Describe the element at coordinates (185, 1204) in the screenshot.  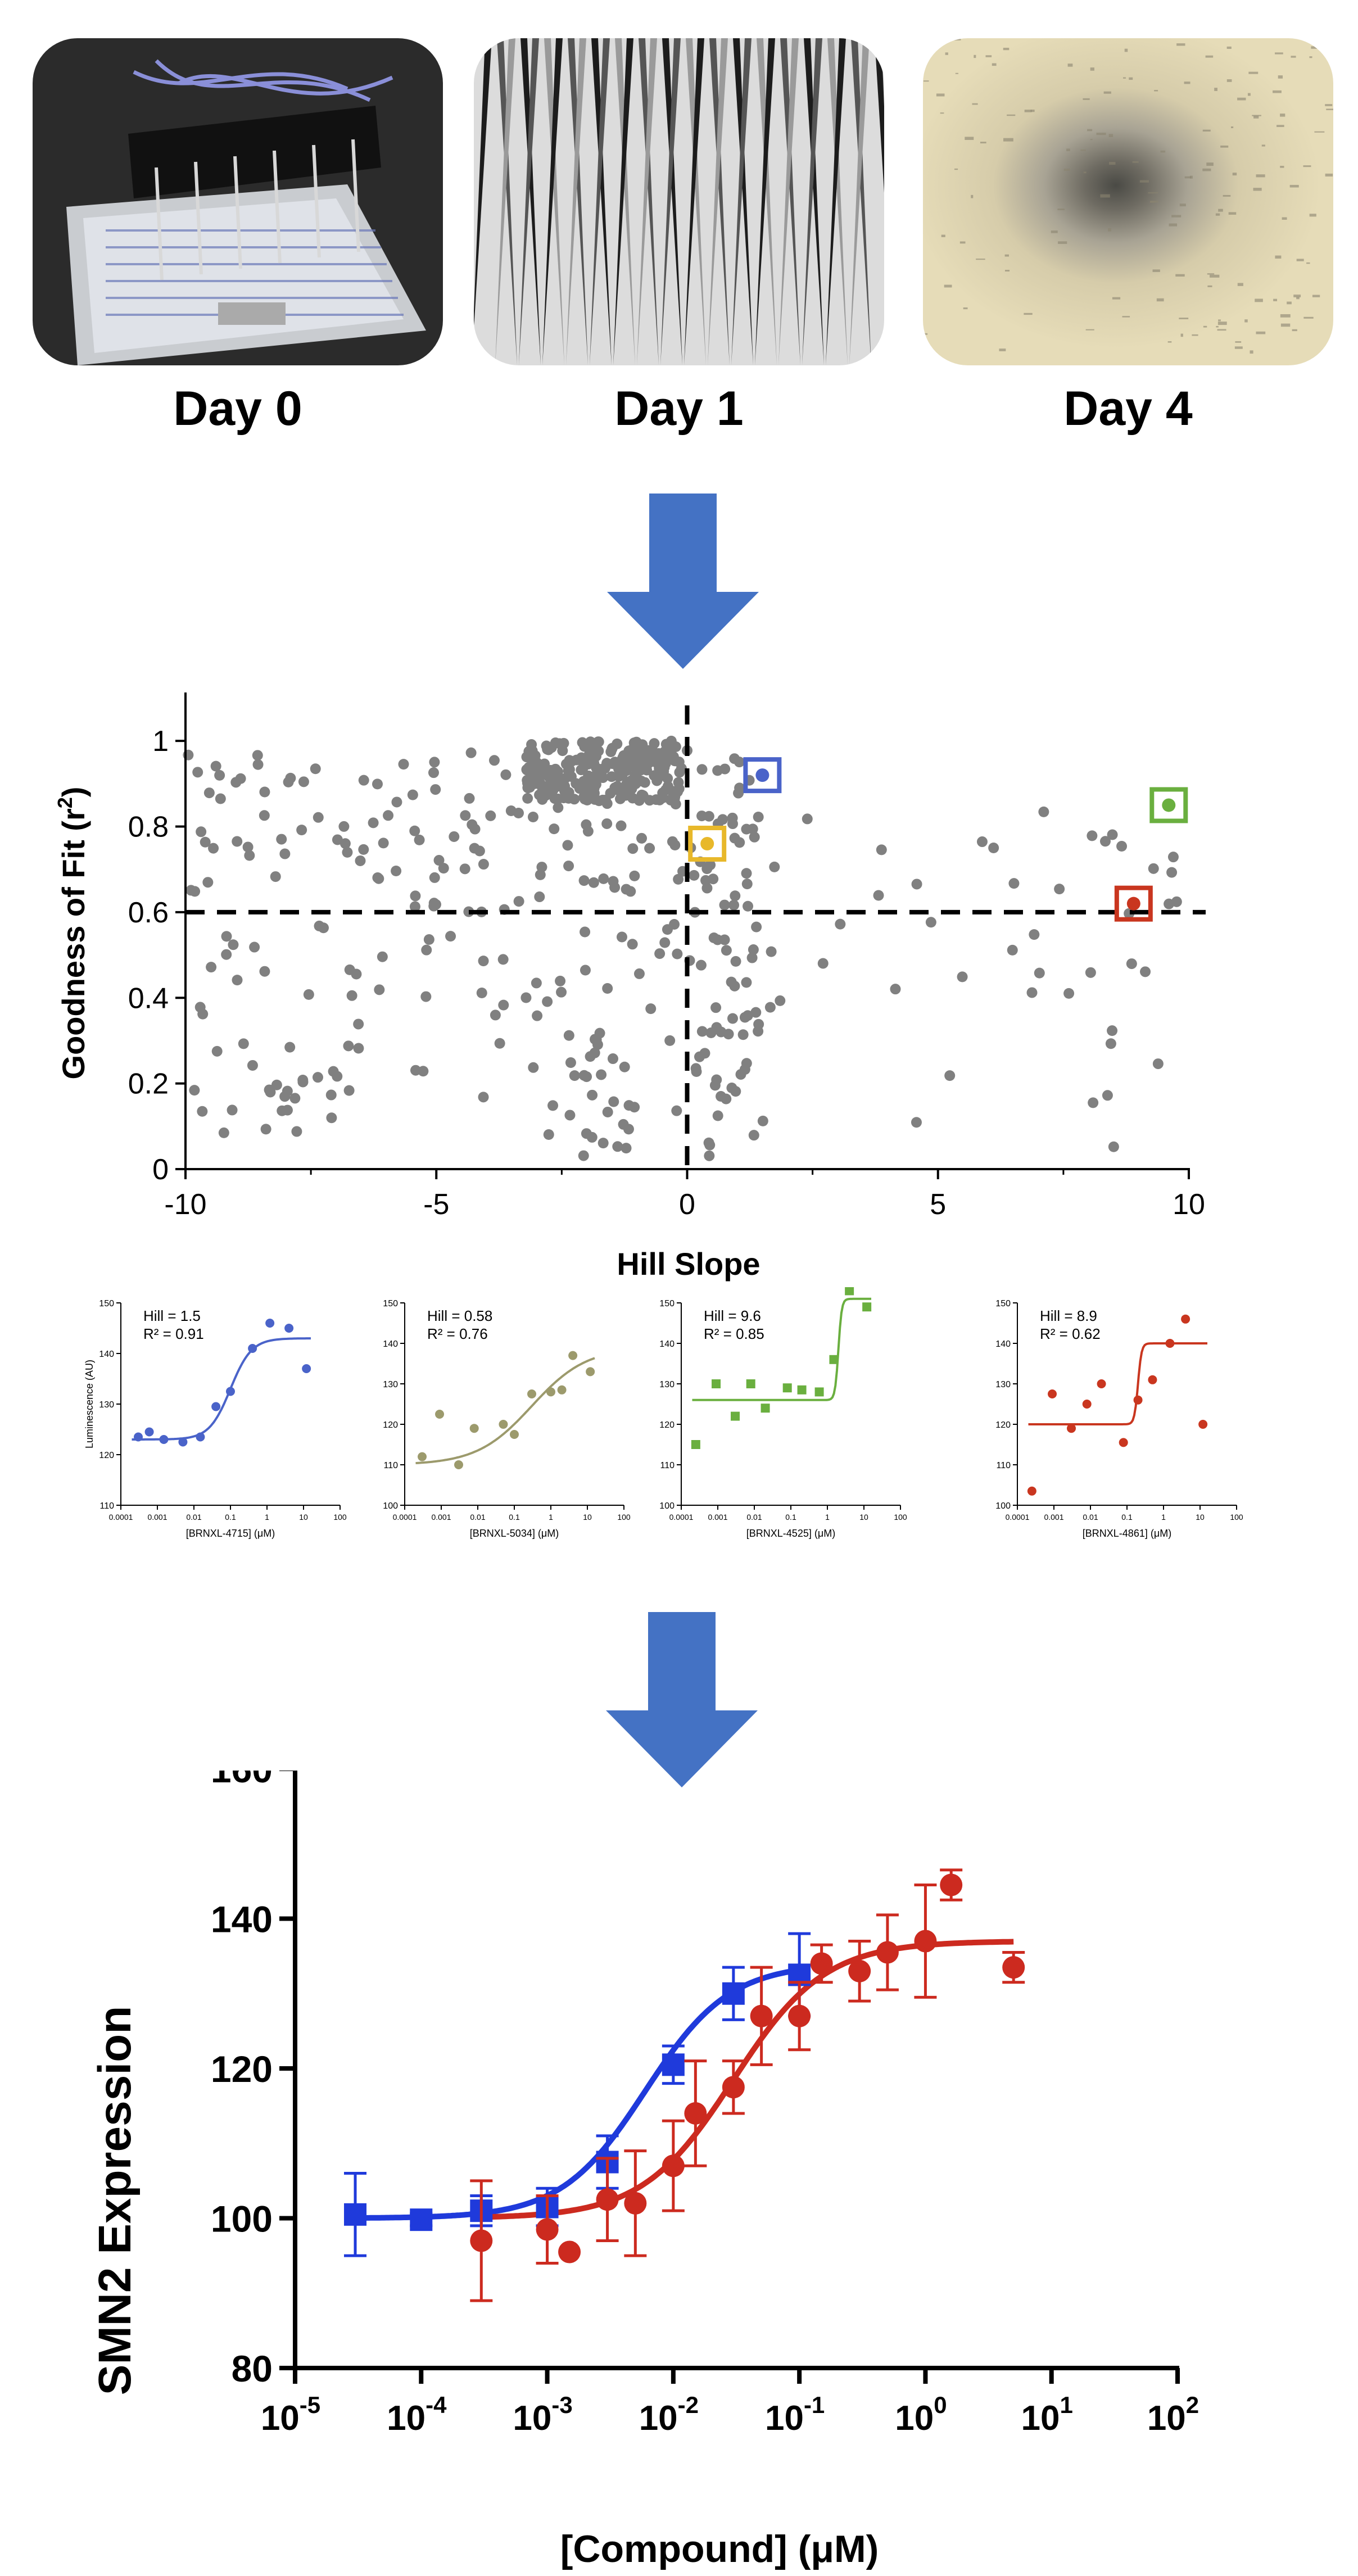
I see `x-tick-label: -10` at that location.